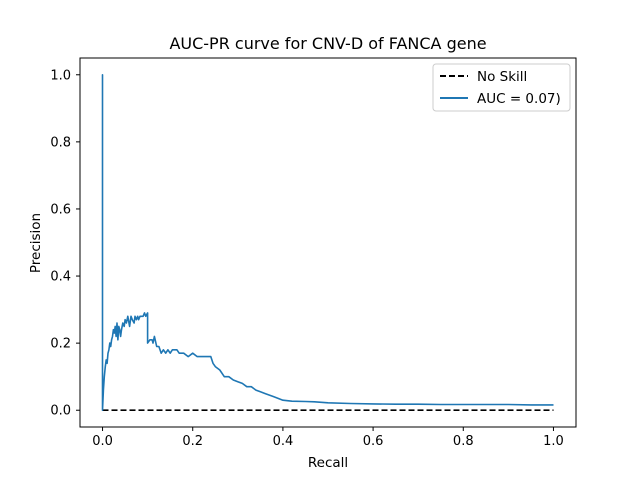 This screenshot has height=480, width=640. Describe the element at coordinates (502, 77) in the screenshot. I see `legend-no-skill-label: No Skill` at that location.